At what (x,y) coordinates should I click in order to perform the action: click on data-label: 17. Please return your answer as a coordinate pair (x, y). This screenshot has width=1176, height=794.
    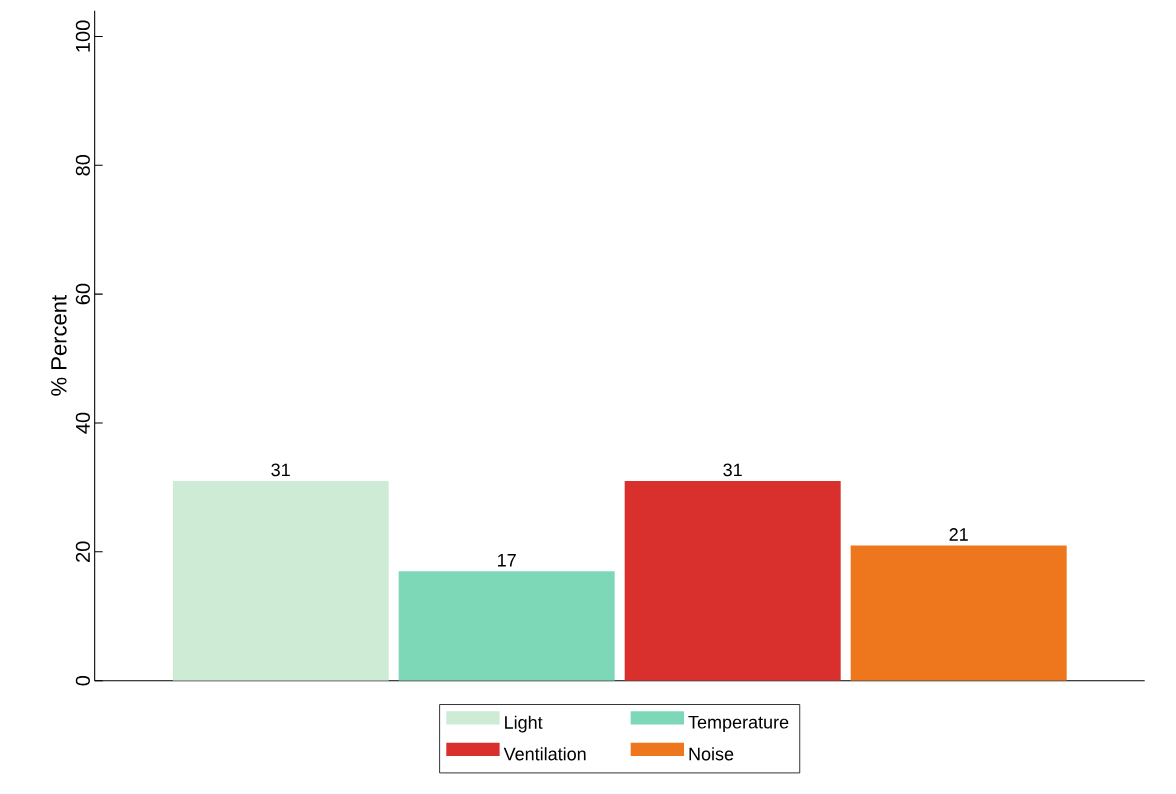
    Looking at the image, I should click on (507, 560).